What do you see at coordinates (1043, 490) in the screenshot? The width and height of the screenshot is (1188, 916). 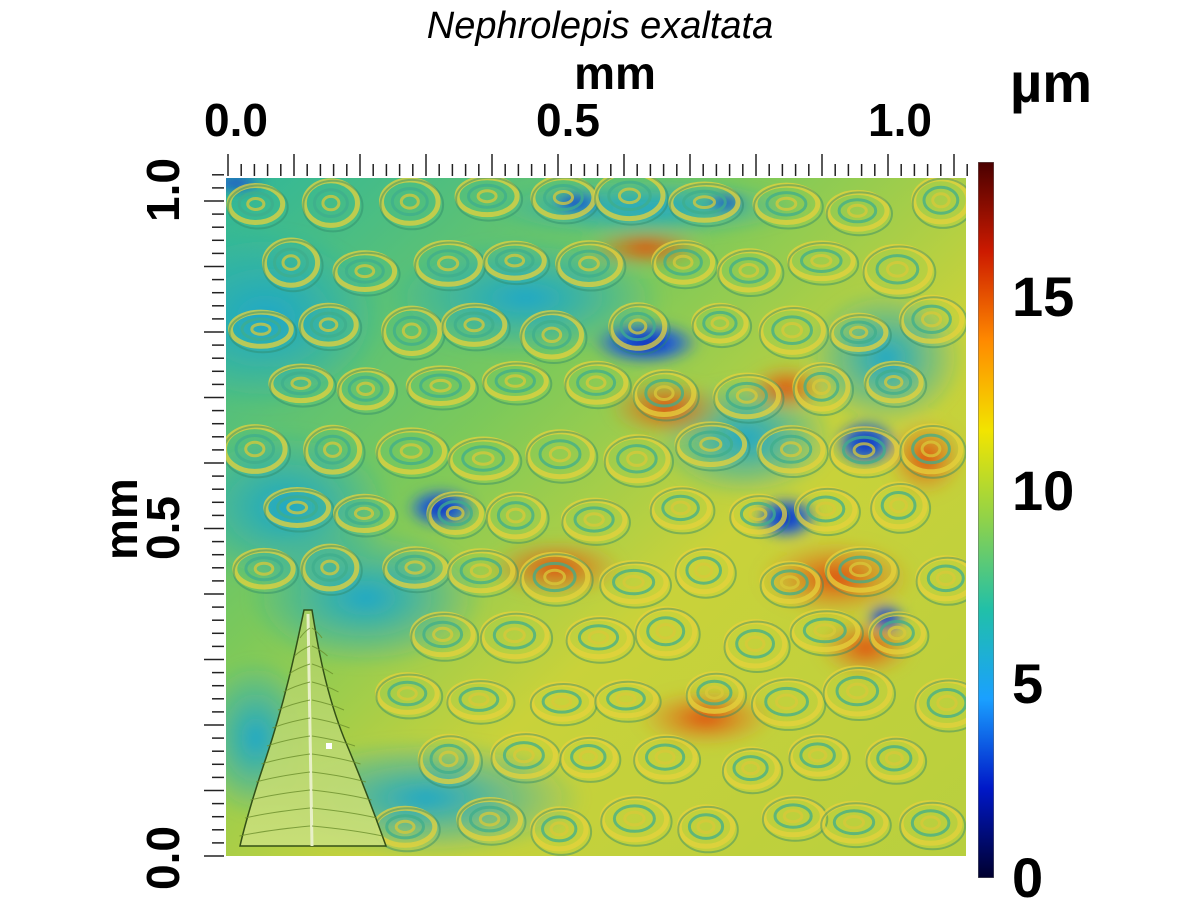 I see `colorbar-tick-label-2: 10` at bounding box center [1043, 490].